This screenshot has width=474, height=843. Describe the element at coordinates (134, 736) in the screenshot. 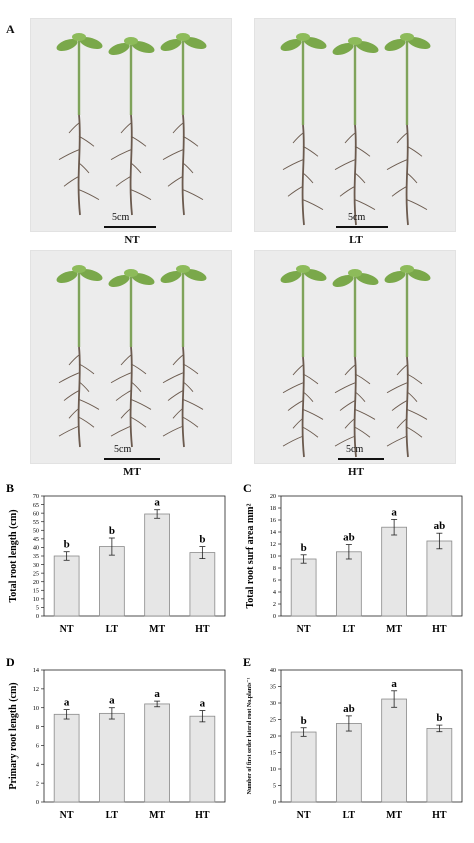

I see `plot-frame` at that location.